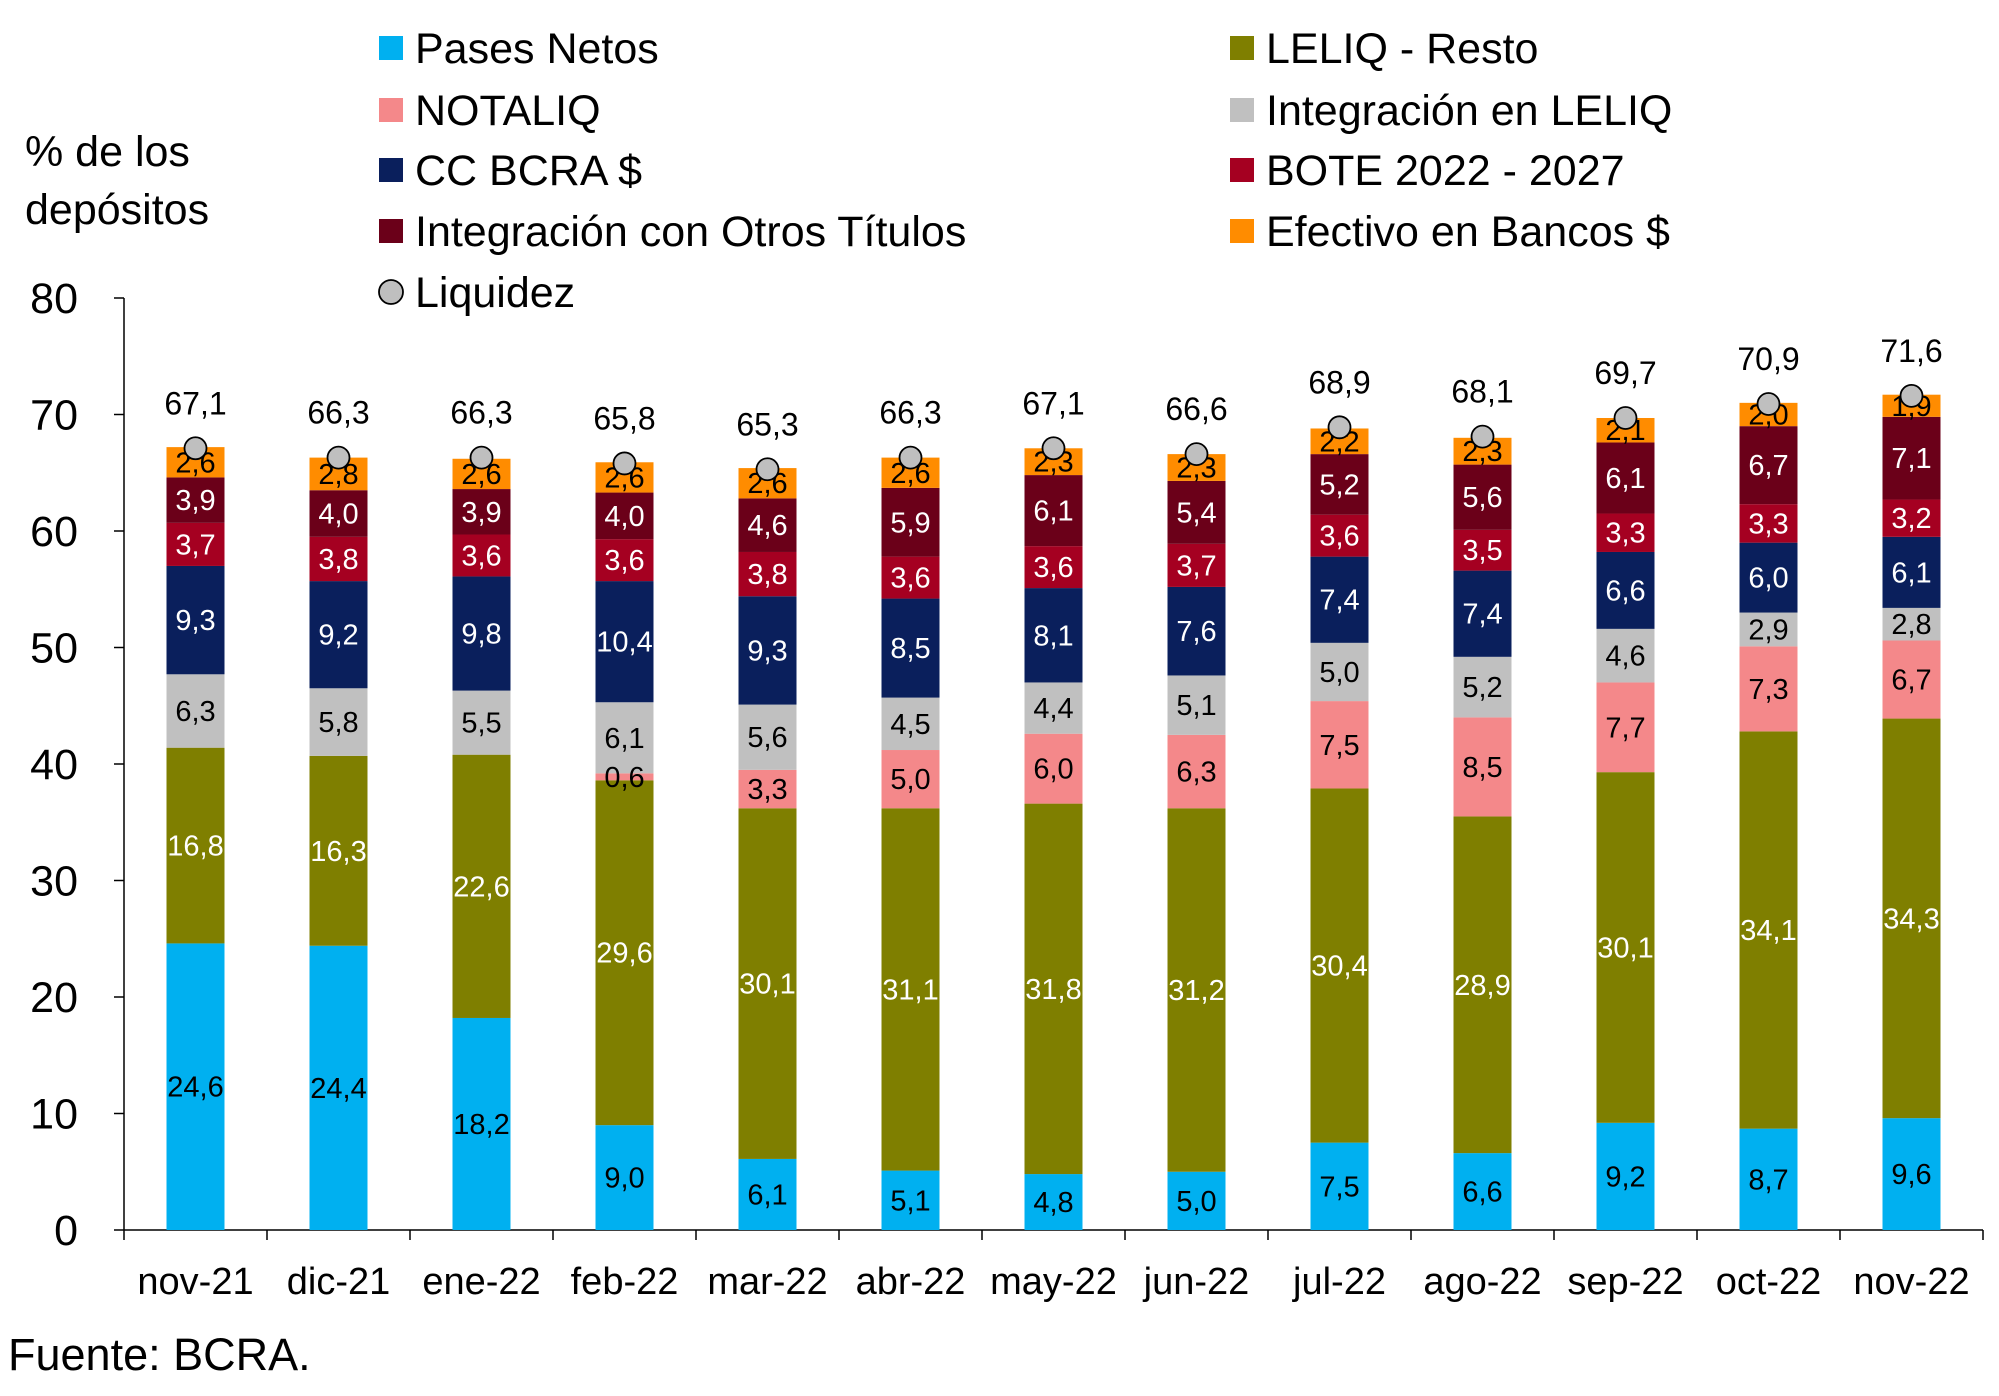 This screenshot has height=1396, width=1999. What do you see at coordinates (1339, 746) in the screenshot?
I see `data-label: 7,5` at bounding box center [1339, 746].